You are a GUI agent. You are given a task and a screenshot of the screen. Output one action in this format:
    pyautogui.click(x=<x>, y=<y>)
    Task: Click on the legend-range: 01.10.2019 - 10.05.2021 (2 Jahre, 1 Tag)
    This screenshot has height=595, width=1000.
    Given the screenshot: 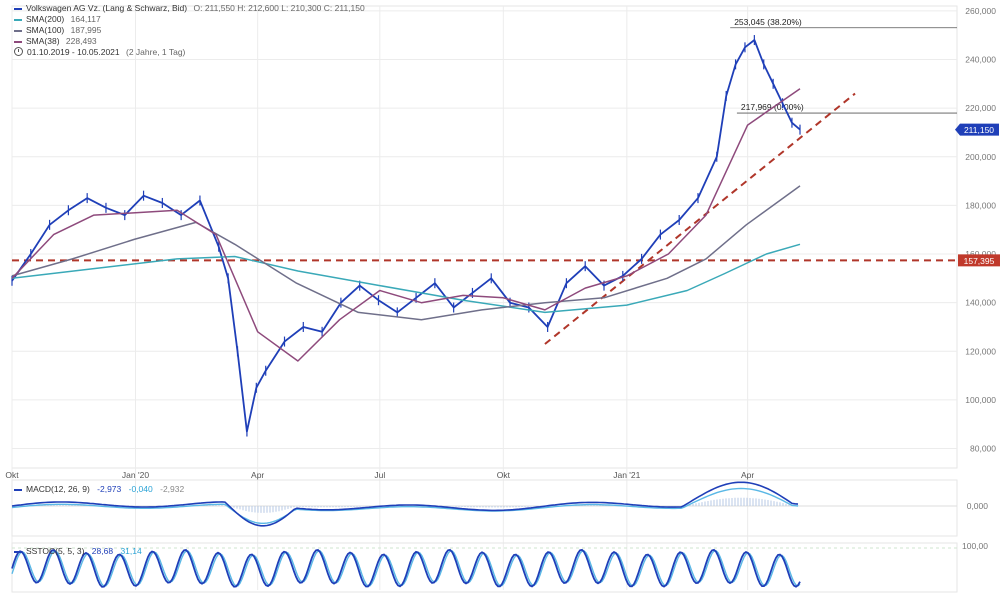 What is the action you would take?
    pyautogui.click(x=189, y=52)
    